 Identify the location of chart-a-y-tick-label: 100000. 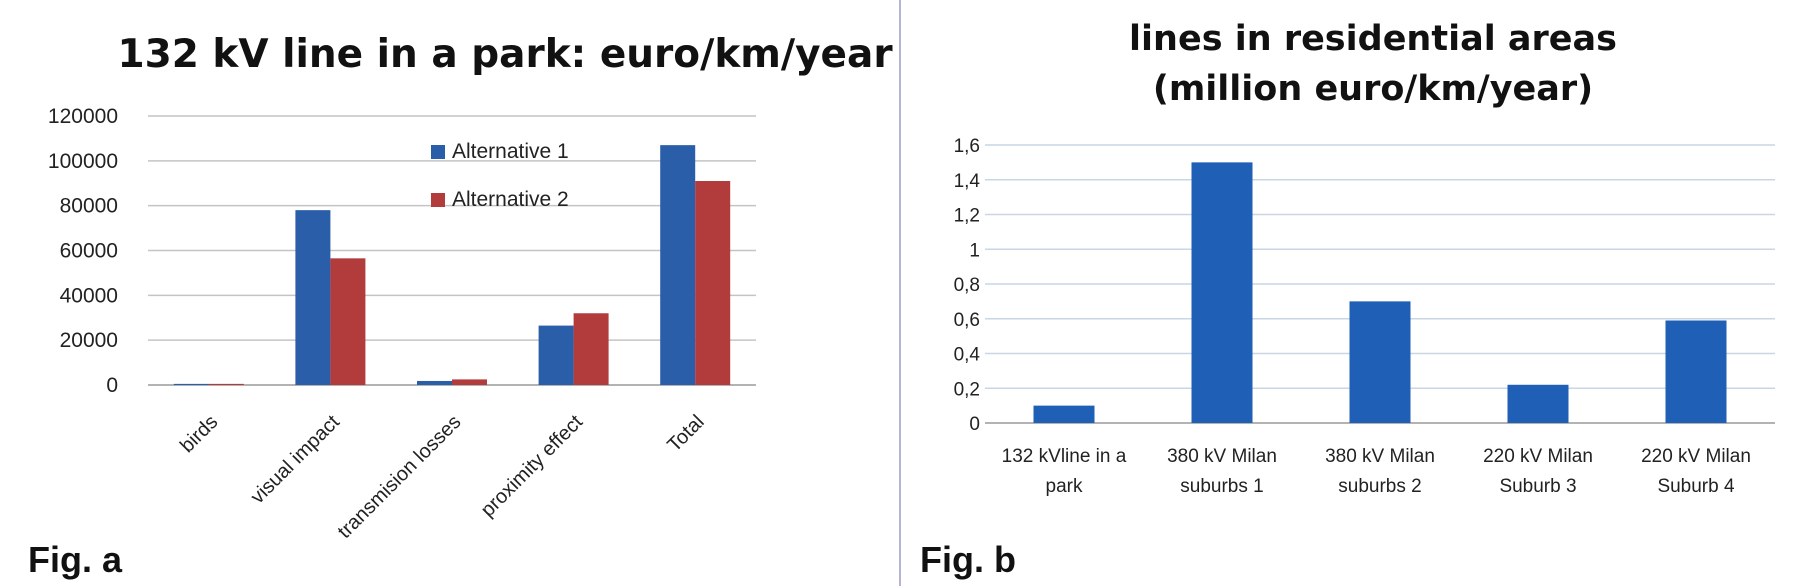
(83, 161).